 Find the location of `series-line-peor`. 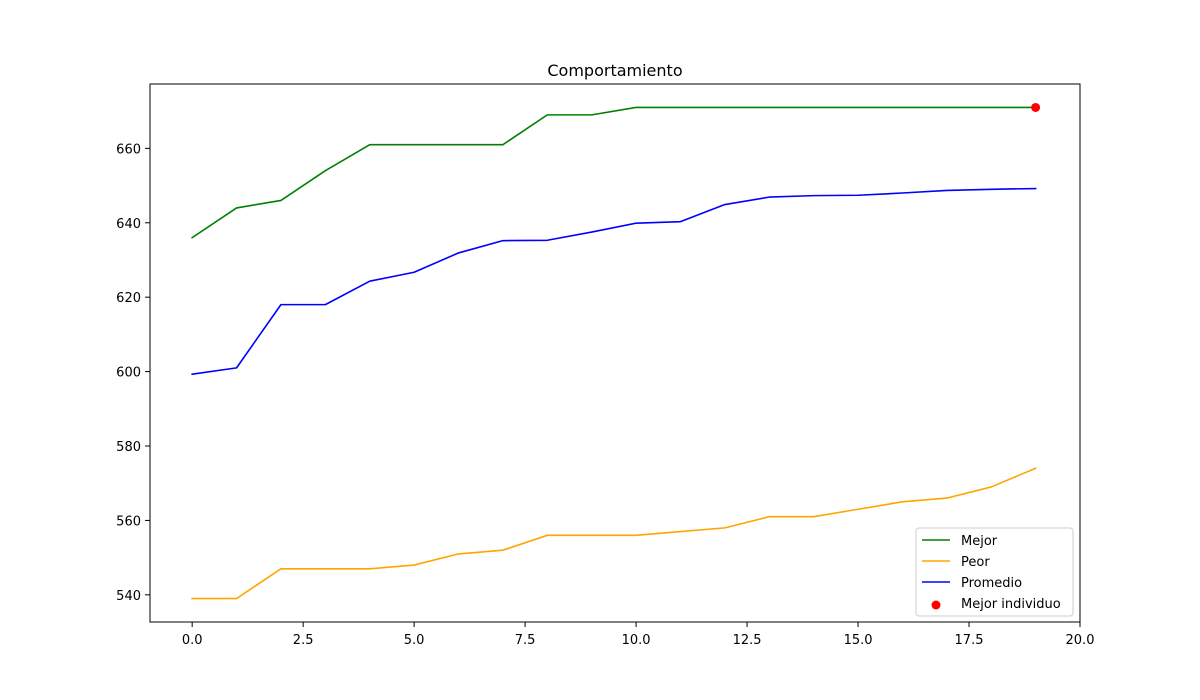

series-line-peor is located at coordinates (614, 533).